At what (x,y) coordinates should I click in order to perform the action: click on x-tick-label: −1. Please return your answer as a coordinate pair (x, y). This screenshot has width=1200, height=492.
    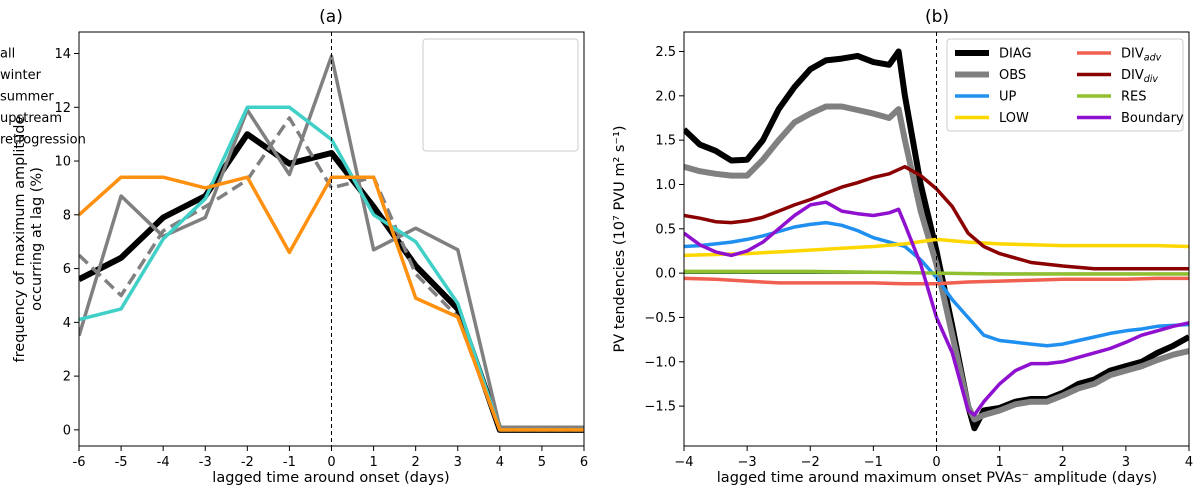
    Looking at the image, I should click on (873, 462).